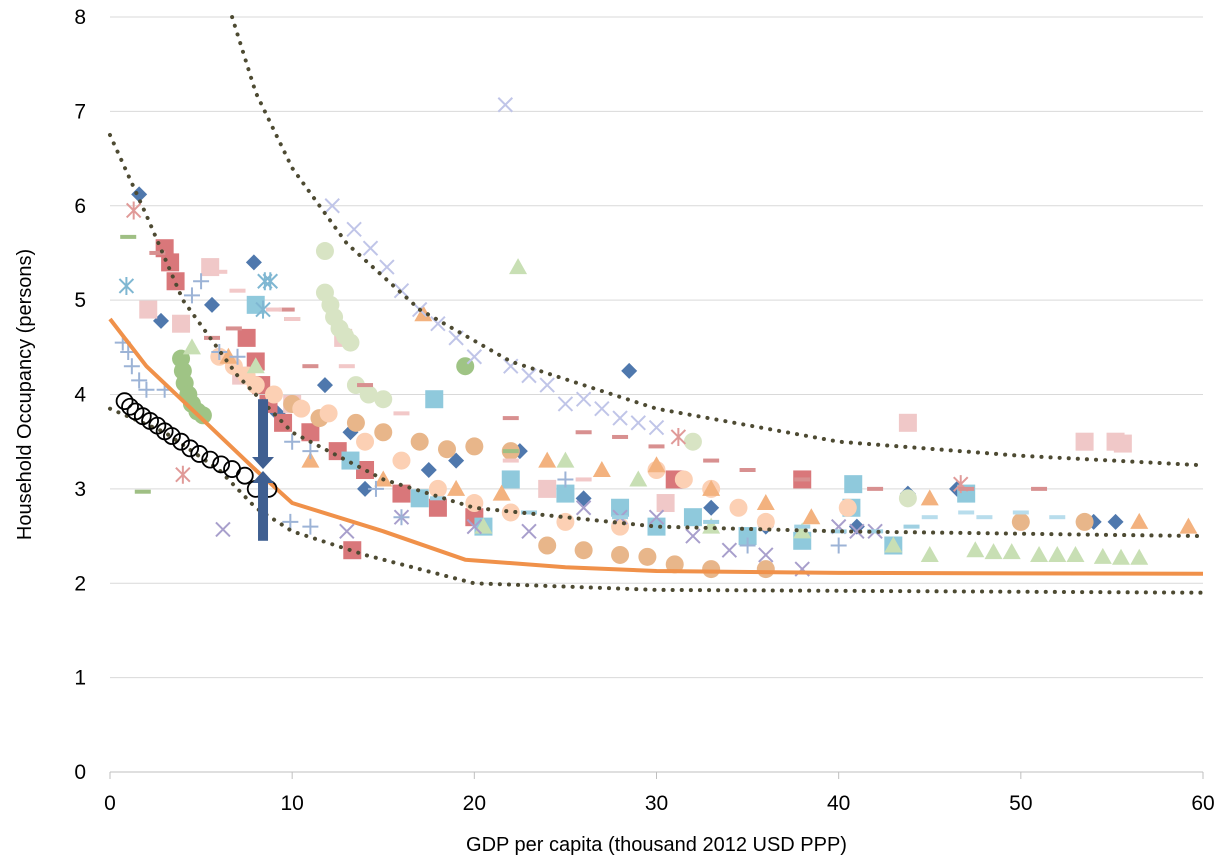 The image size is (1222, 862). I want to click on arrow-shaft-top, so click(263, 428).